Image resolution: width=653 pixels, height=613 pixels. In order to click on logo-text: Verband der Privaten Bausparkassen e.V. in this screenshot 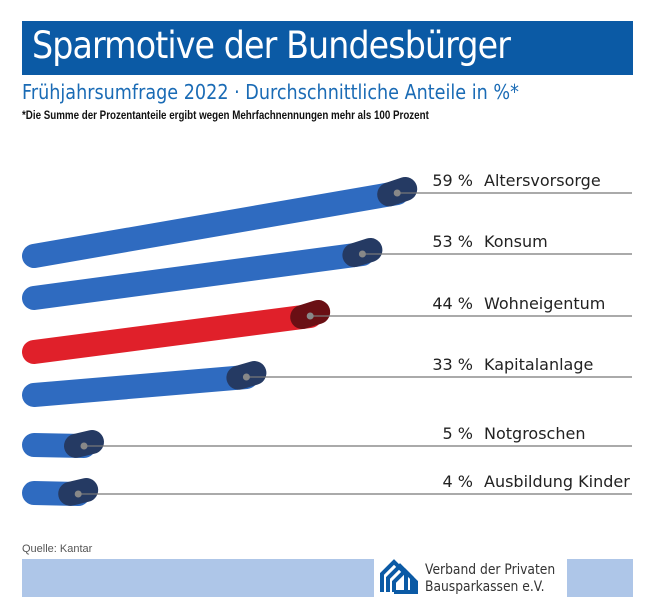, I will do `click(490, 579)`.